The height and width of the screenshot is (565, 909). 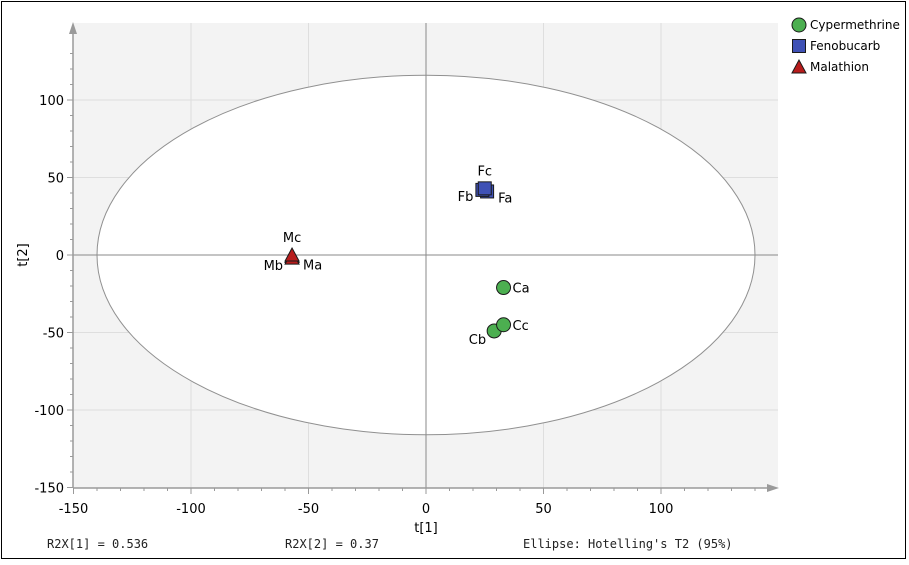 I want to click on point-label-ma: Ma, so click(x=312, y=266).